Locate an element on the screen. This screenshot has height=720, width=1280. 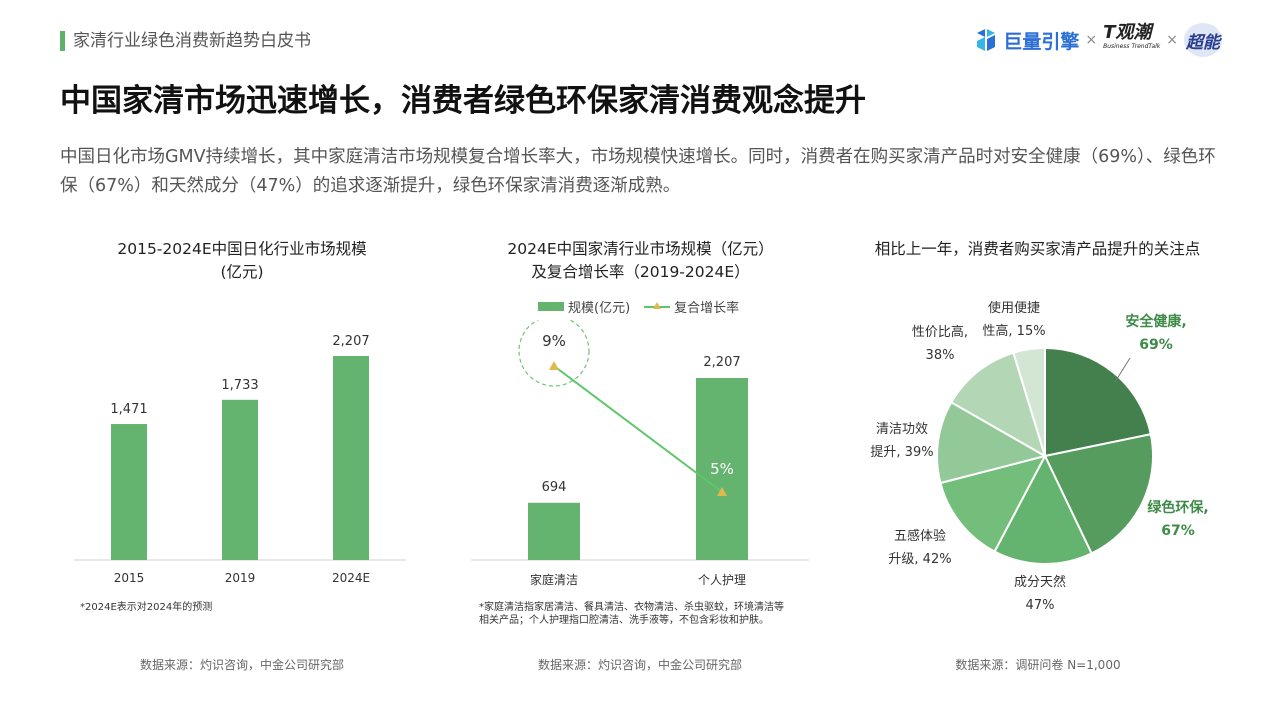
slice-label: 性高, 15% is located at coordinates (1013, 331).